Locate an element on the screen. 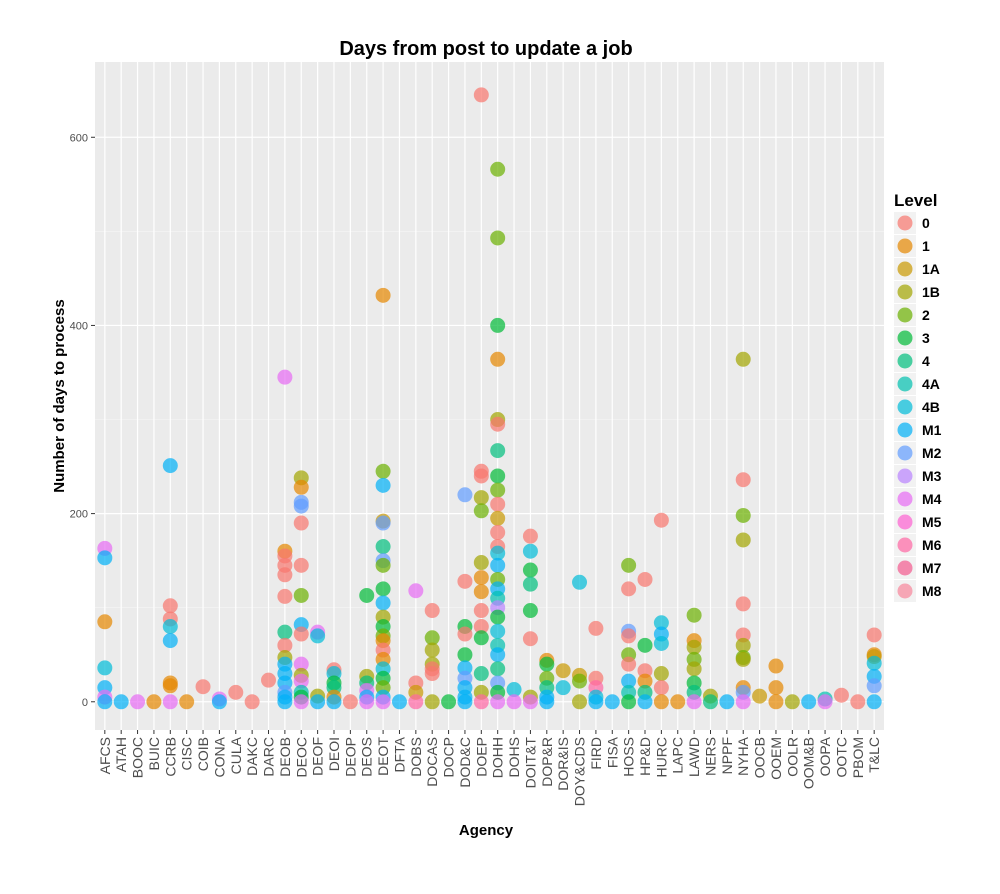 This screenshot has width=1000, height=894. x-tick-label: OOM&B is located at coordinates (809, 763).